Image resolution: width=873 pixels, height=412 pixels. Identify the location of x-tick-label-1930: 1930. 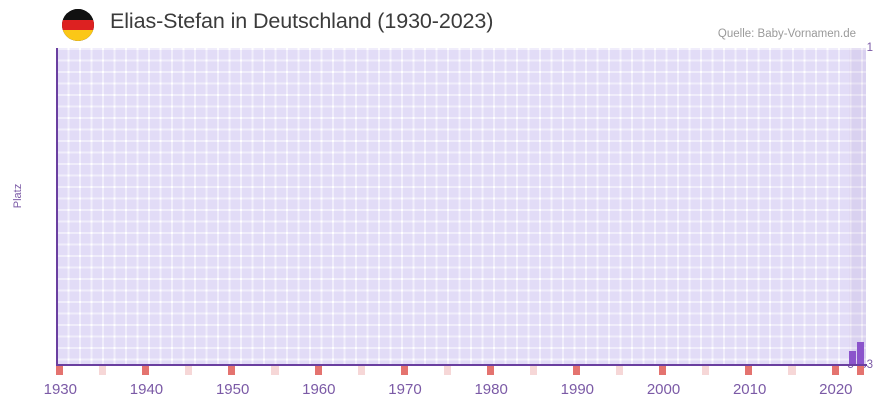
(60, 389).